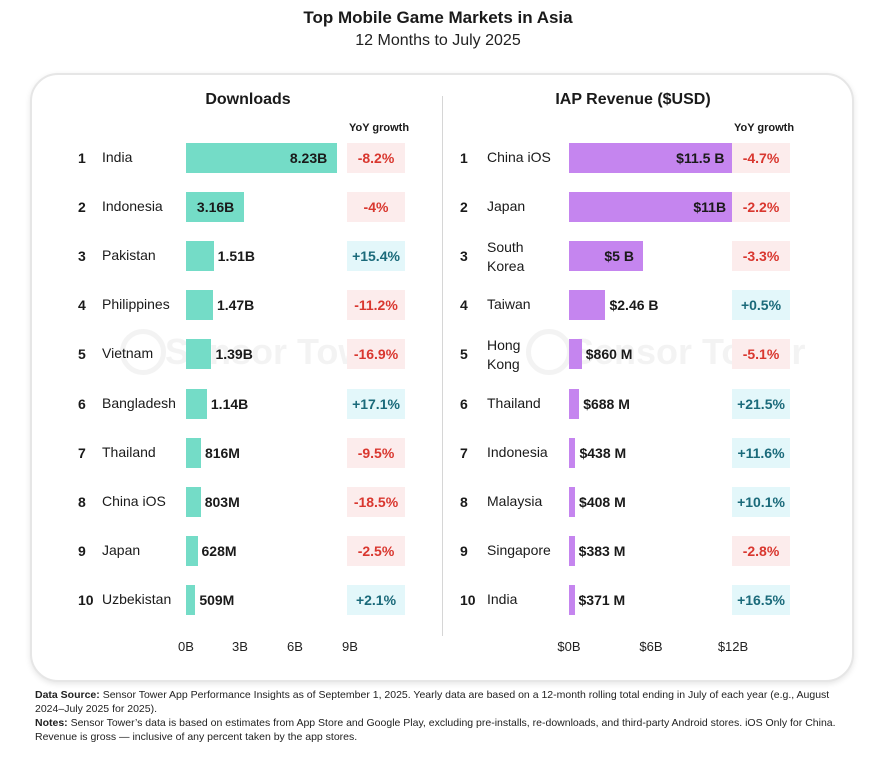 Image resolution: width=876 pixels, height=758 pixels. I want to click on downloads-x-tick: 9B, so click(350, 646).